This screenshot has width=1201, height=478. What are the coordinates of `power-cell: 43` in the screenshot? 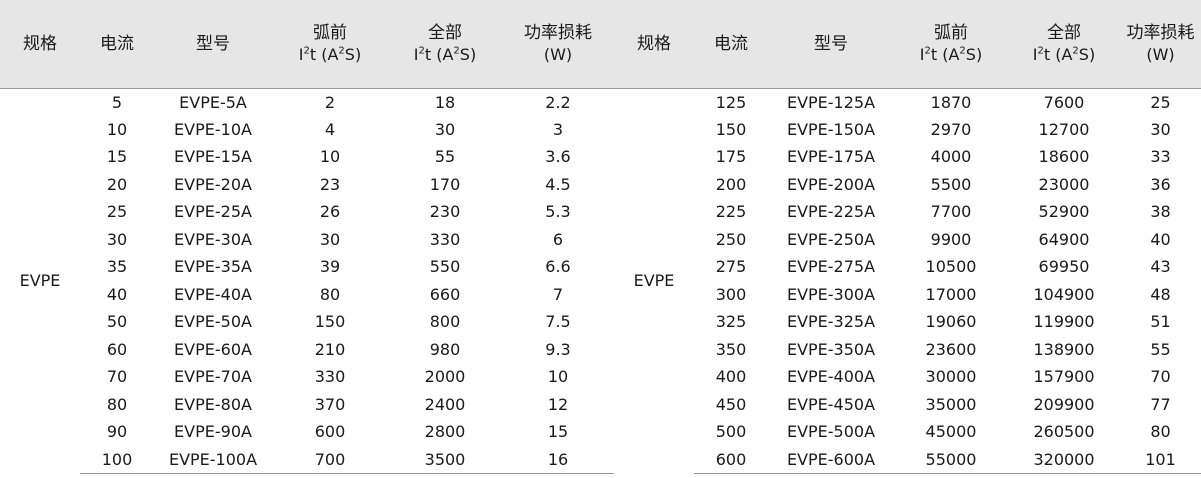 It's located at (1160, 267).